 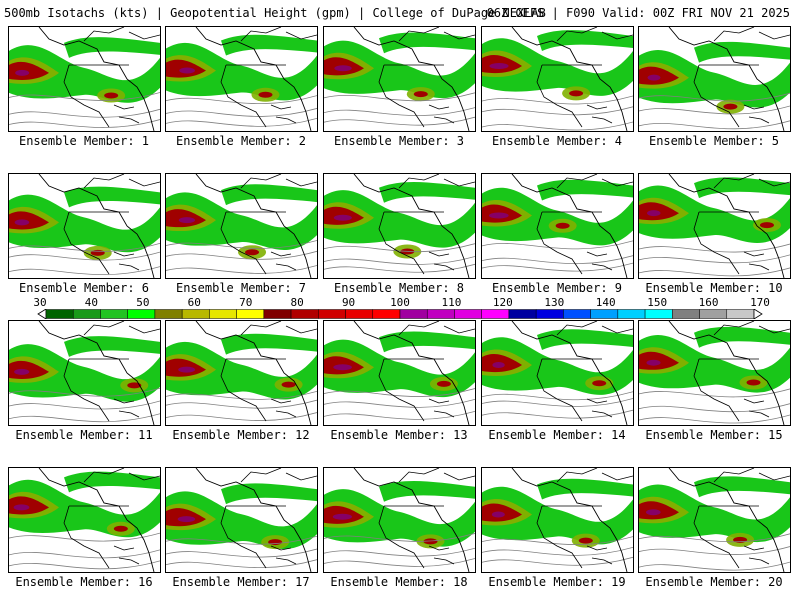 I want to click on colorbar-tick-label: 40, so click(x=91, y=302).